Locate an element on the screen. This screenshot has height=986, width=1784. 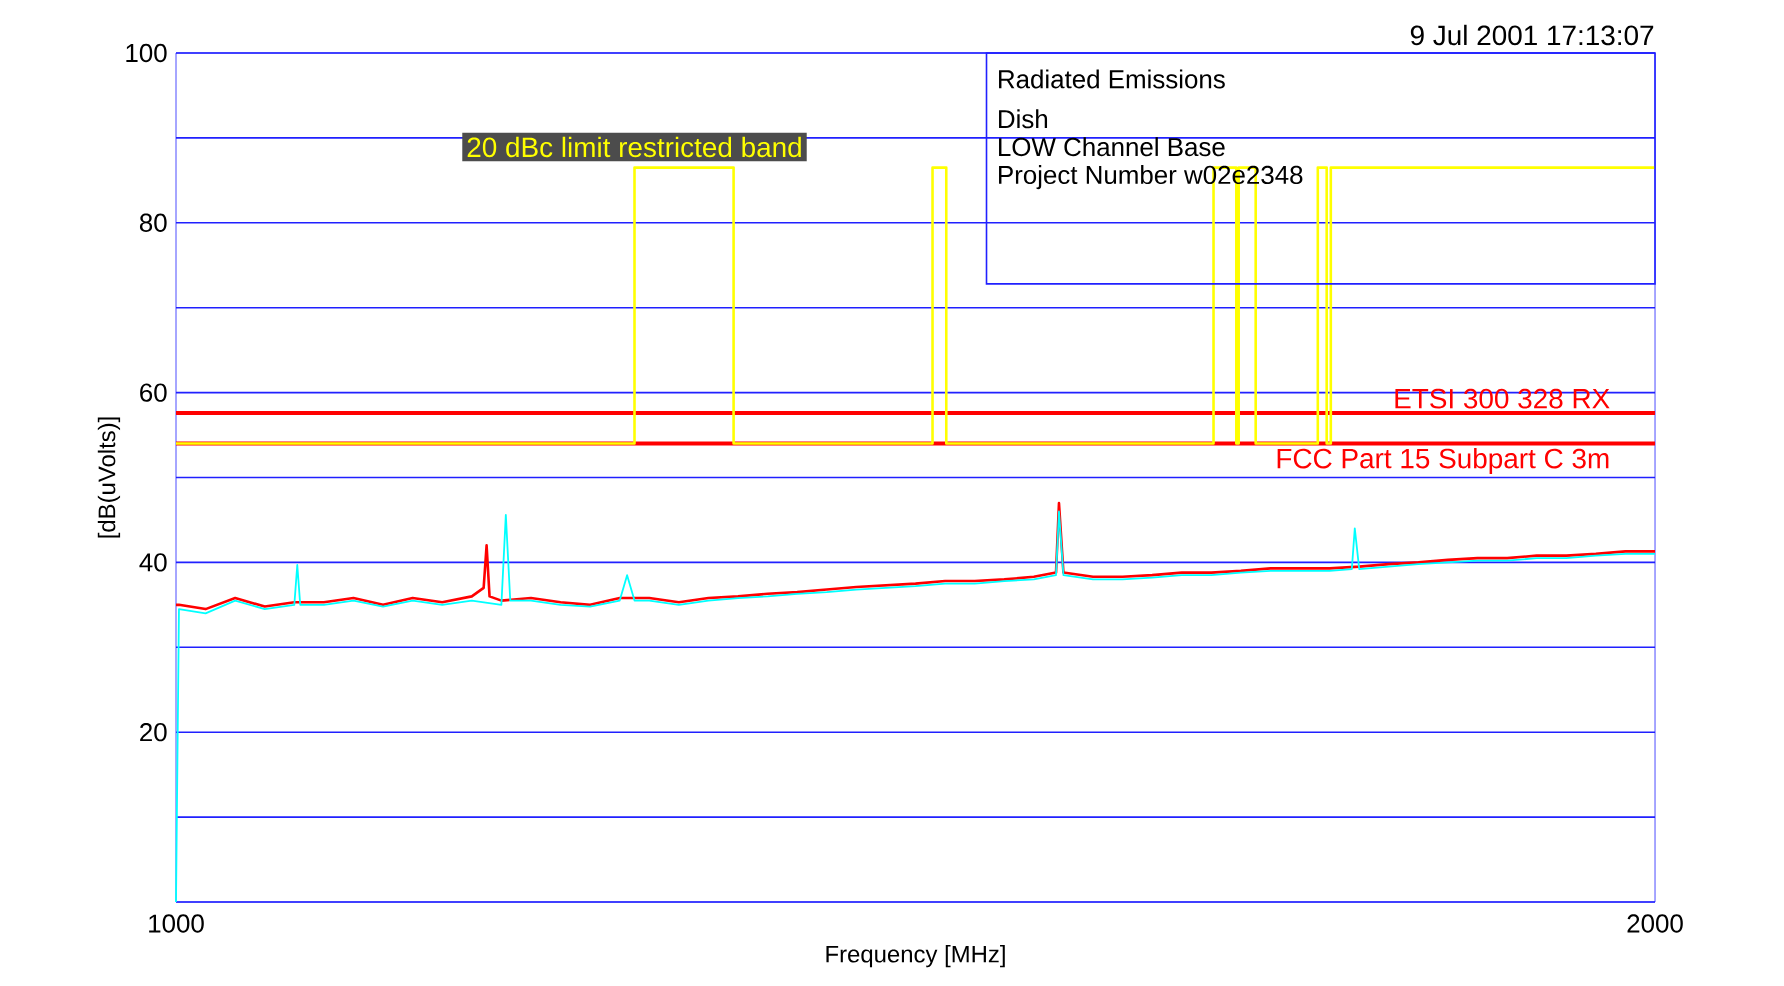
y-tick-label: 20 is located at coordinates (153, 732).